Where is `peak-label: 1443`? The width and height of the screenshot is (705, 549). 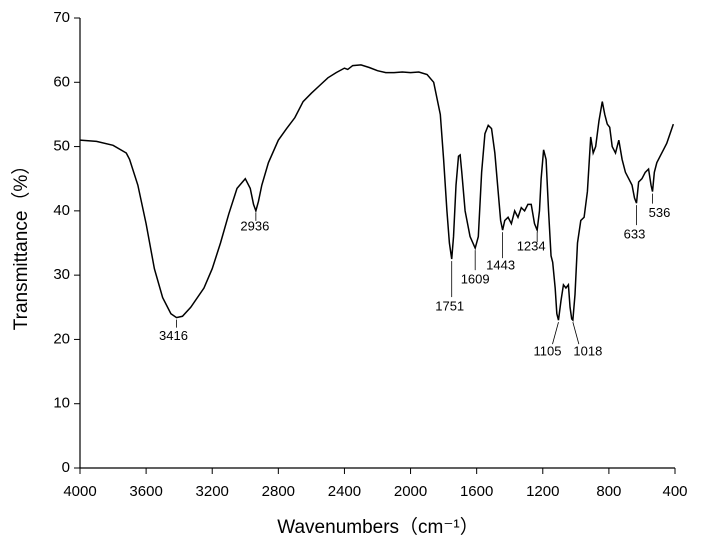 peak-label: 1443 is located at coordinates (500, 265).